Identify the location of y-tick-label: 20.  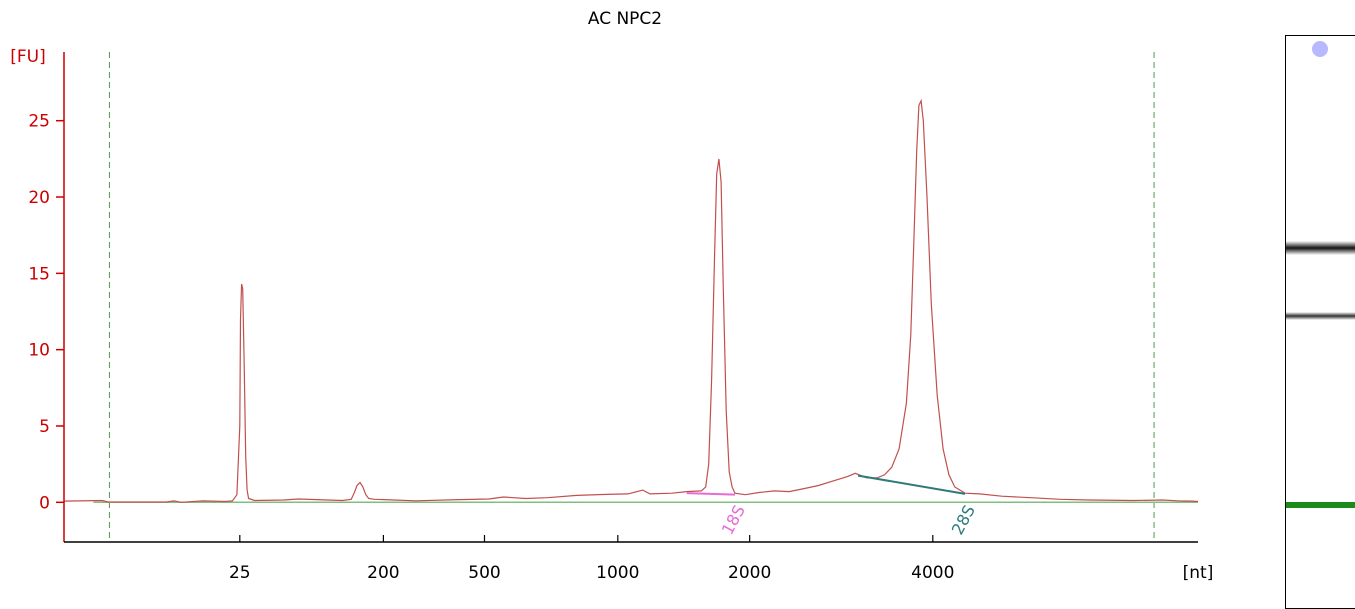
(39, 198).